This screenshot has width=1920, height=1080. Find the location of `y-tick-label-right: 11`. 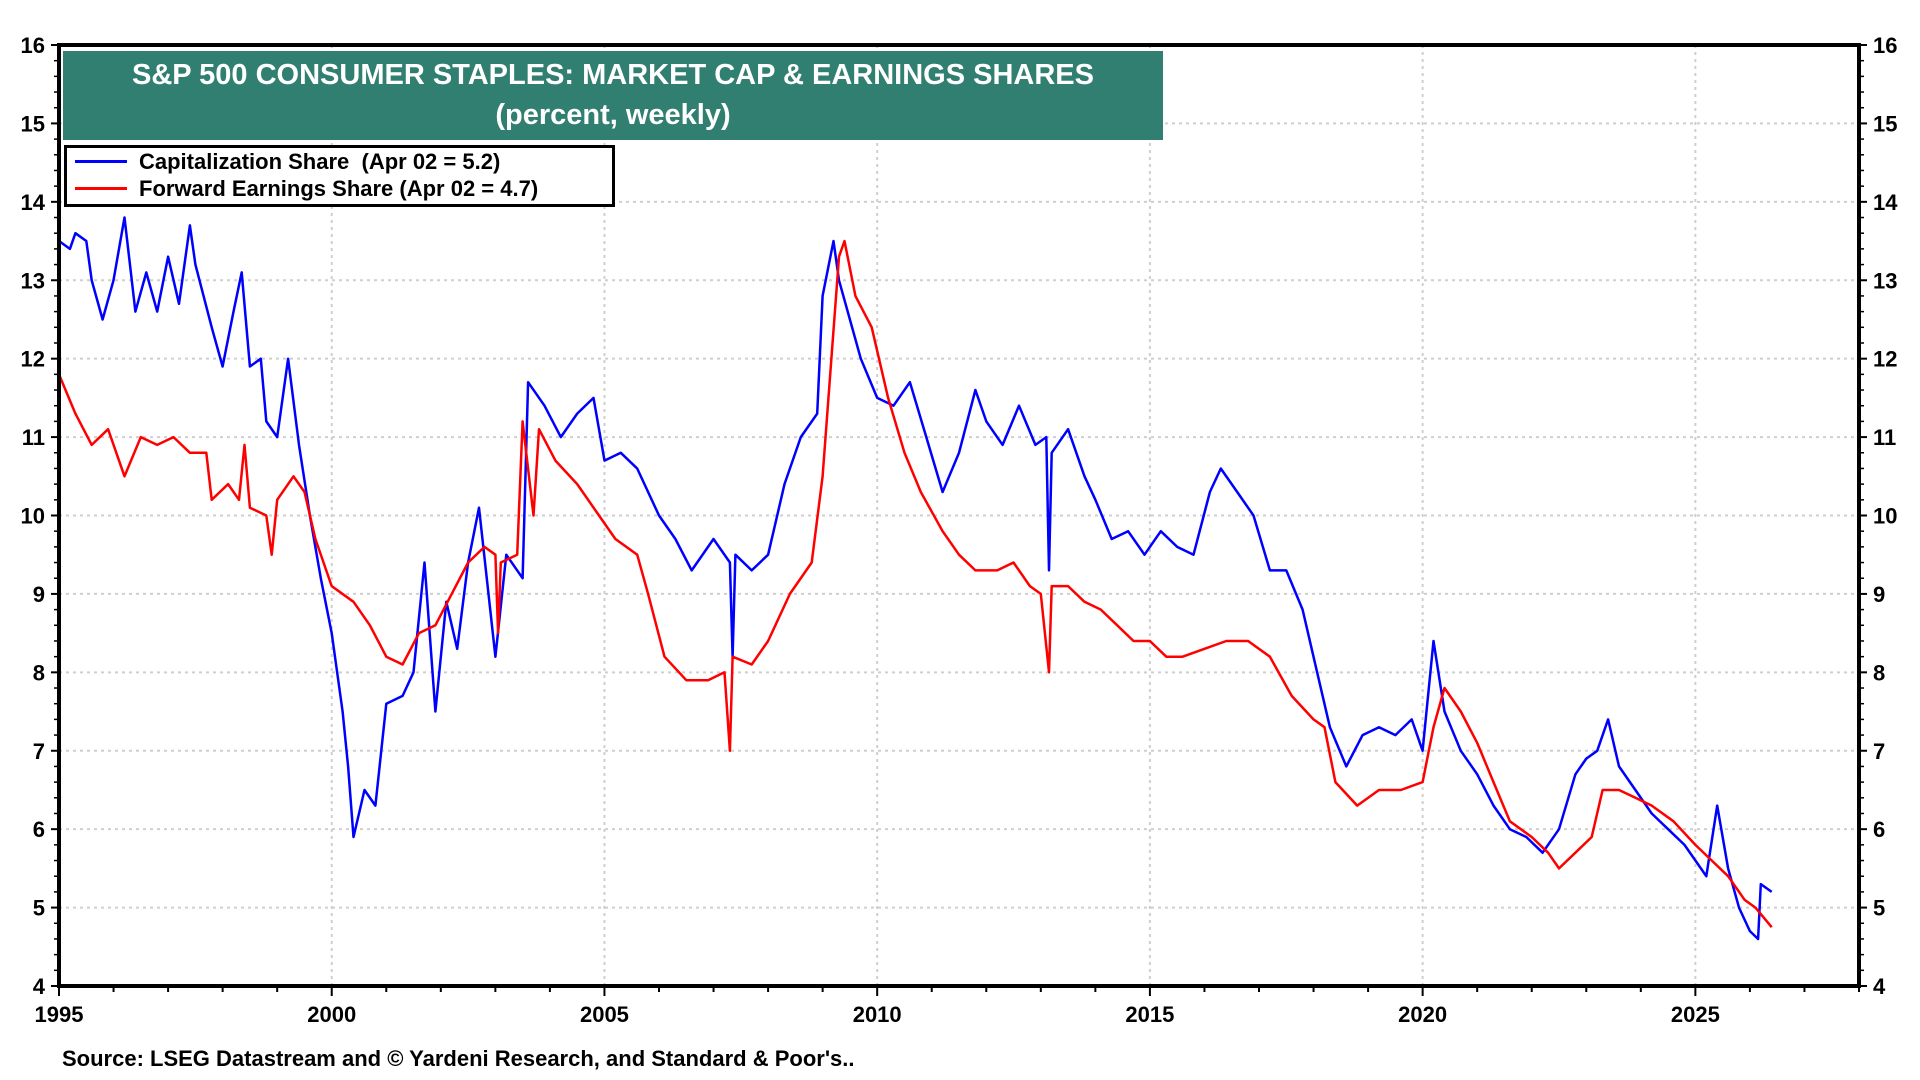

y-tick-label-right: 11 is located at coordinates (1884, 437).